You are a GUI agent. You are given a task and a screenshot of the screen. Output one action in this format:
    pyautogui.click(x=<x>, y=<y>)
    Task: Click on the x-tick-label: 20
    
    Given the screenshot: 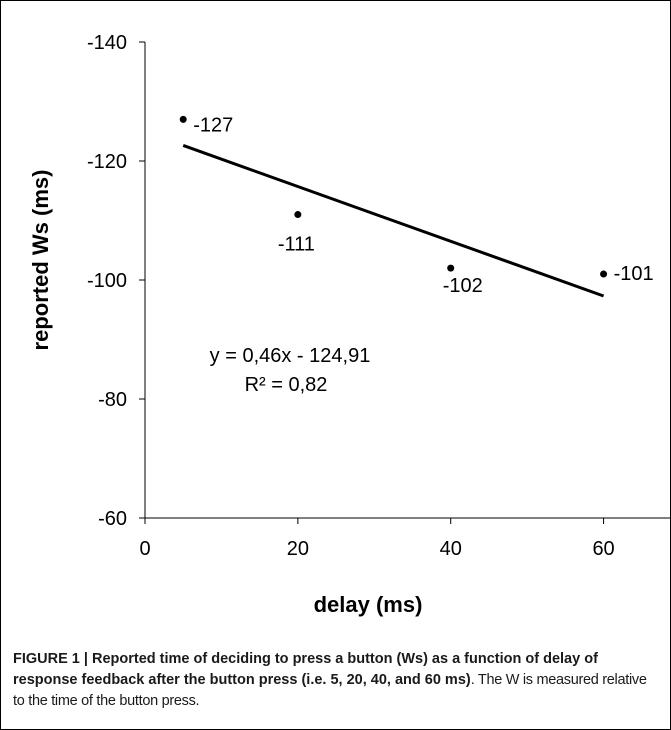 What is the action you would take?
    pyautogui.click(x=298, y=549)
    